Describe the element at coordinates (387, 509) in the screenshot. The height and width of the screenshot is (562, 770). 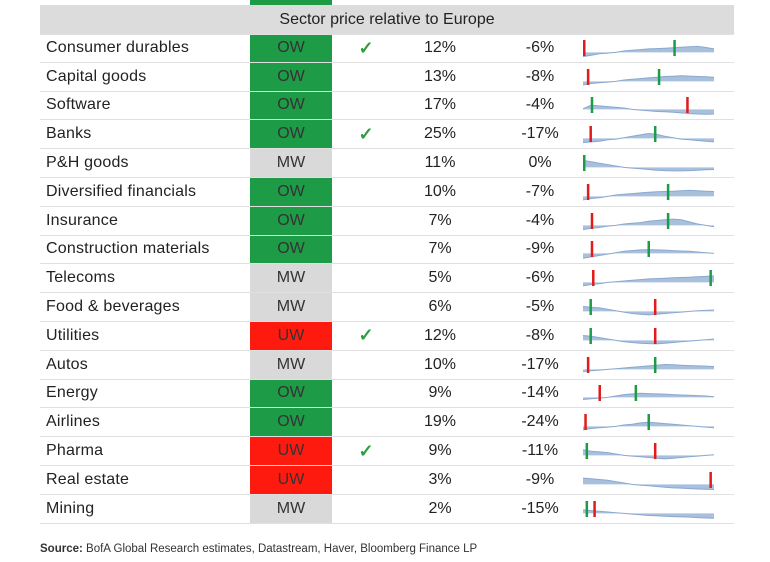
I see `table-row: Mining MW 2% -15%` at that location.